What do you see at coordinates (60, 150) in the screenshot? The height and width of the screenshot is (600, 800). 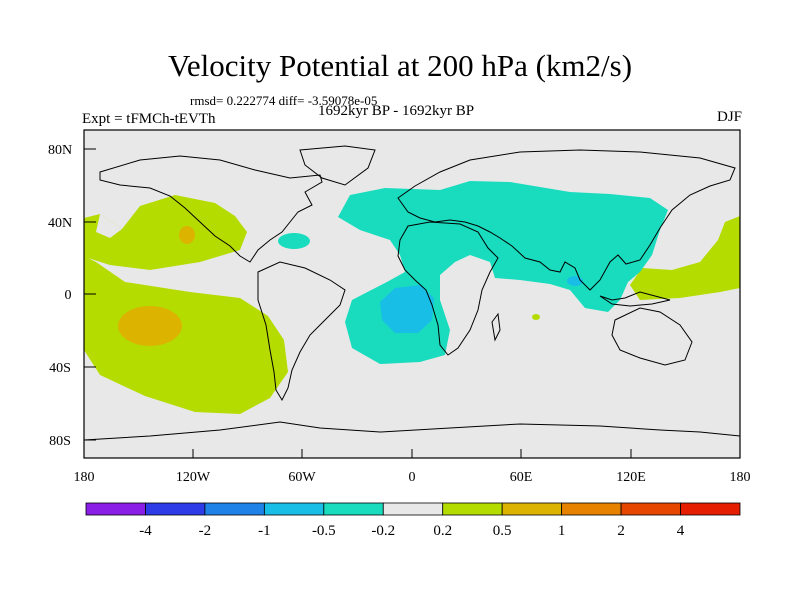 I see `lat-label-80n: 80N` at bounding box center [60, 150].